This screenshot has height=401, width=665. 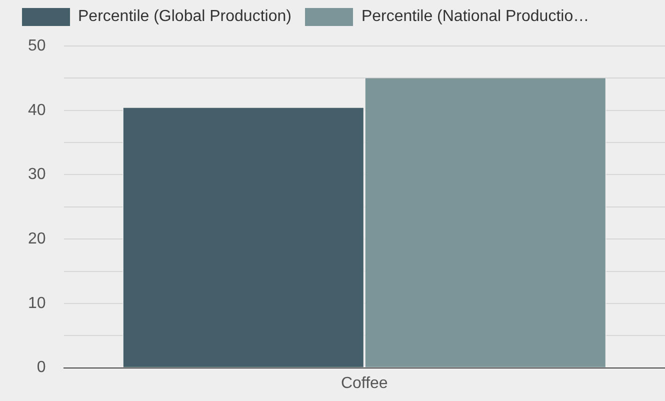 What do you see at coordinates (185, 17) in the screenshot?
I see `legend-label: Percentile (Global Production)` at bounding box center [185, 17].